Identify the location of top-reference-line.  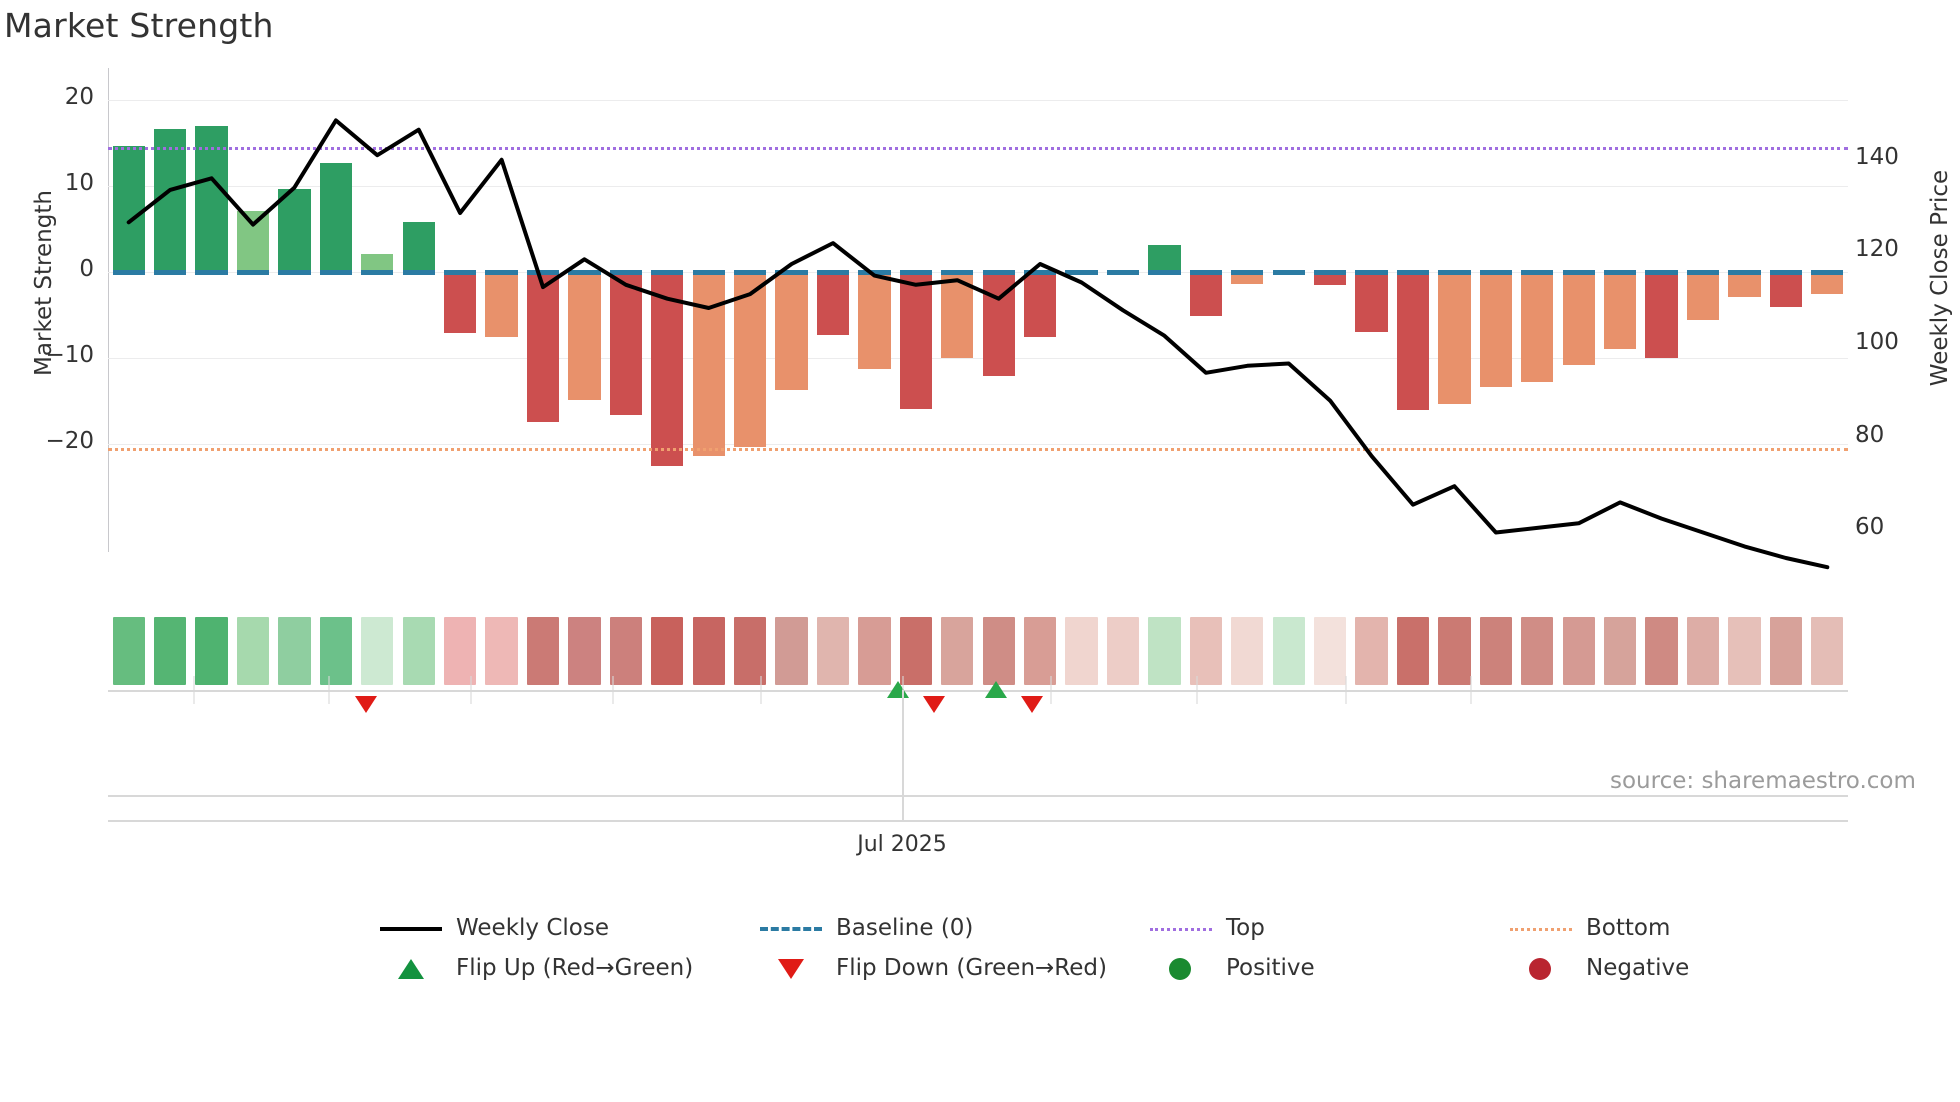
(978, 149).